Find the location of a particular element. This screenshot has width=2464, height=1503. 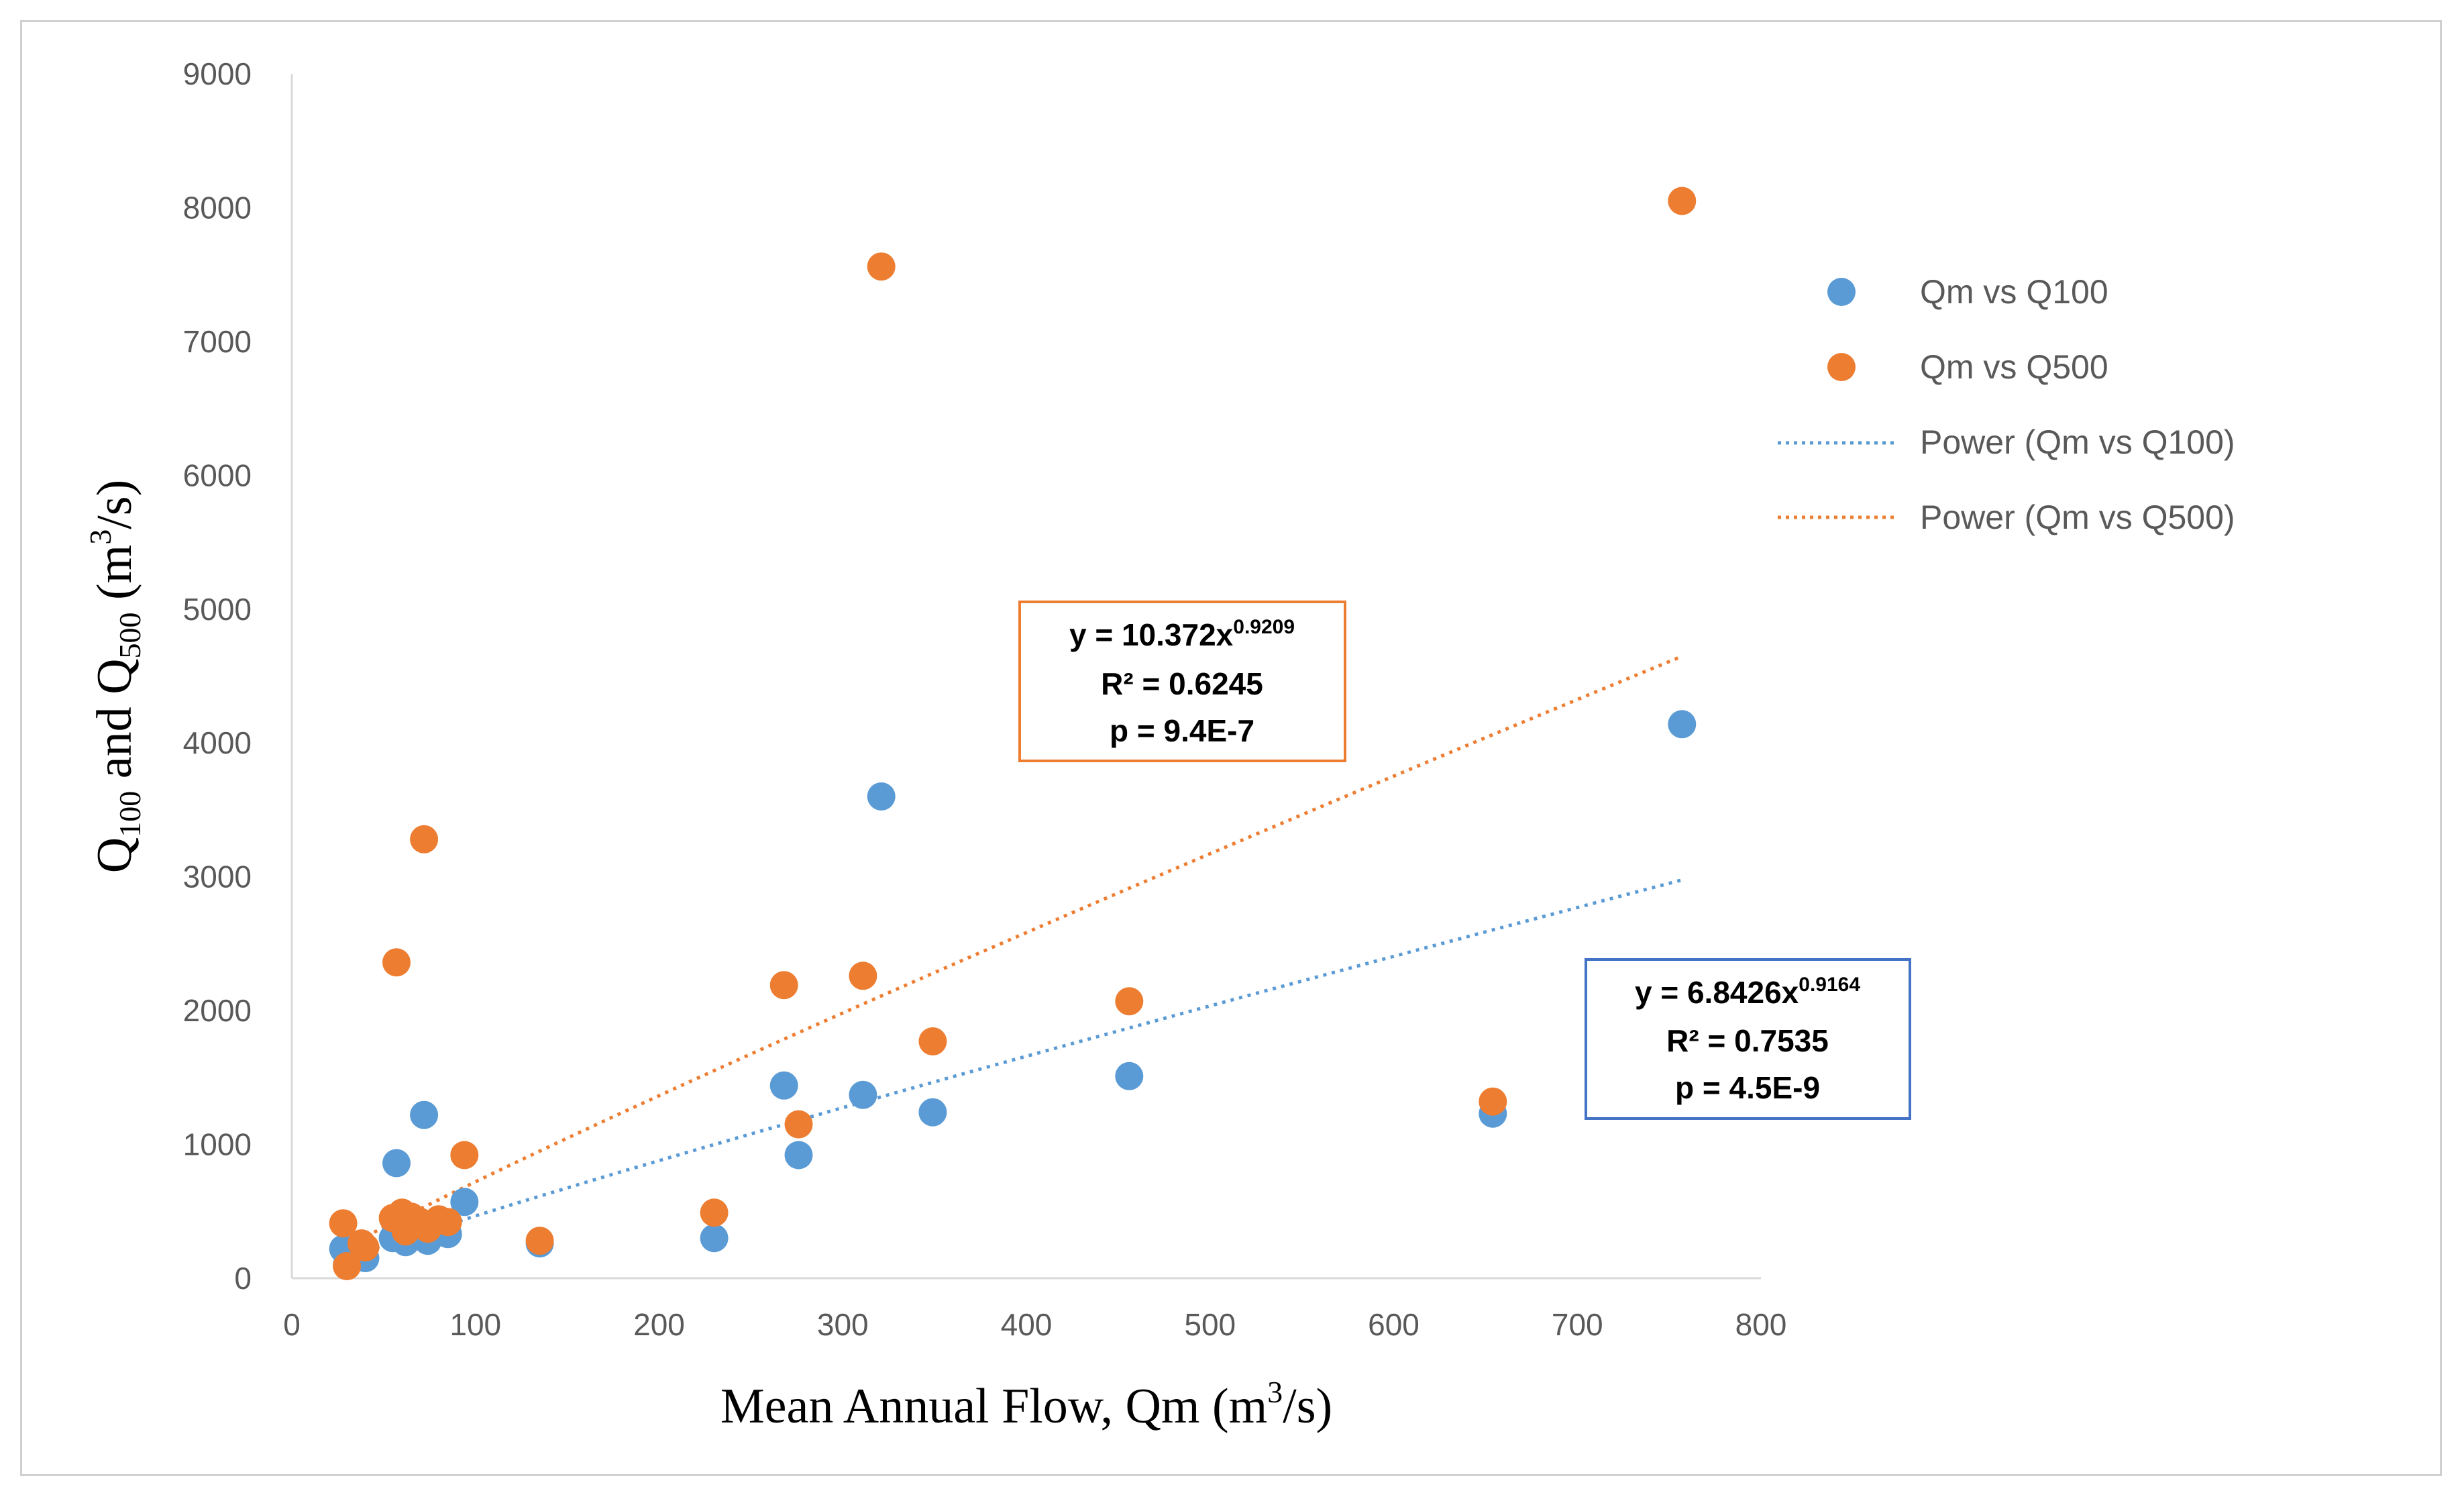

x-tick-label: 100 is located at coordinates (475, 1324).